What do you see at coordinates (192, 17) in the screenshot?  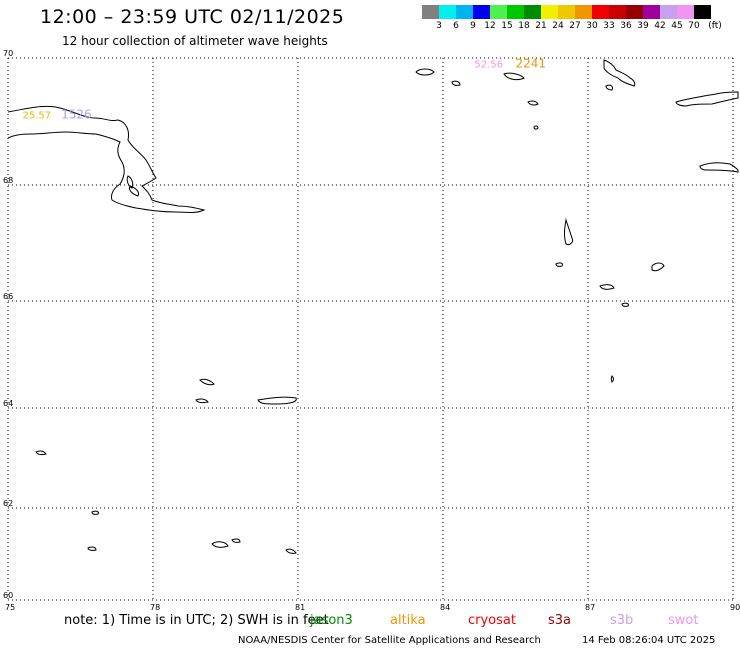 I see `map-title: 12:00 – 23:59 UTC 02/11/2025` at bounding box center [192, 17].